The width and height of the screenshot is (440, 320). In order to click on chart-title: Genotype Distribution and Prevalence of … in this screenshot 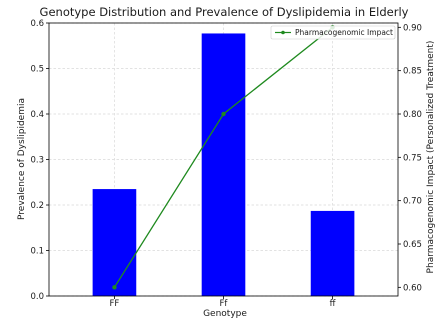, I will do `click(224, 12)`.